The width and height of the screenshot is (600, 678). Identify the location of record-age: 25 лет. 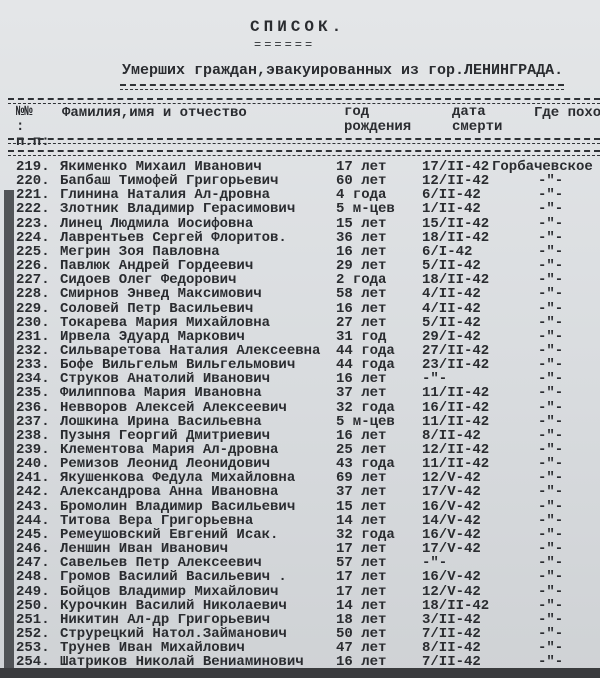
(361, 450).